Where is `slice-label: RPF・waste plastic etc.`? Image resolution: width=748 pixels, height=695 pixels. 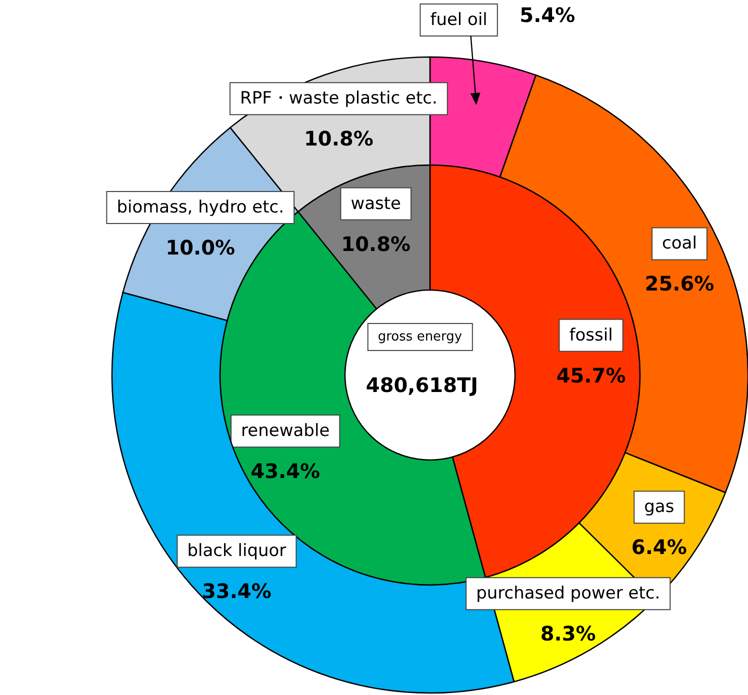 slice-label: RPF・waste plastic etc. is located at coordinates (339, 98).